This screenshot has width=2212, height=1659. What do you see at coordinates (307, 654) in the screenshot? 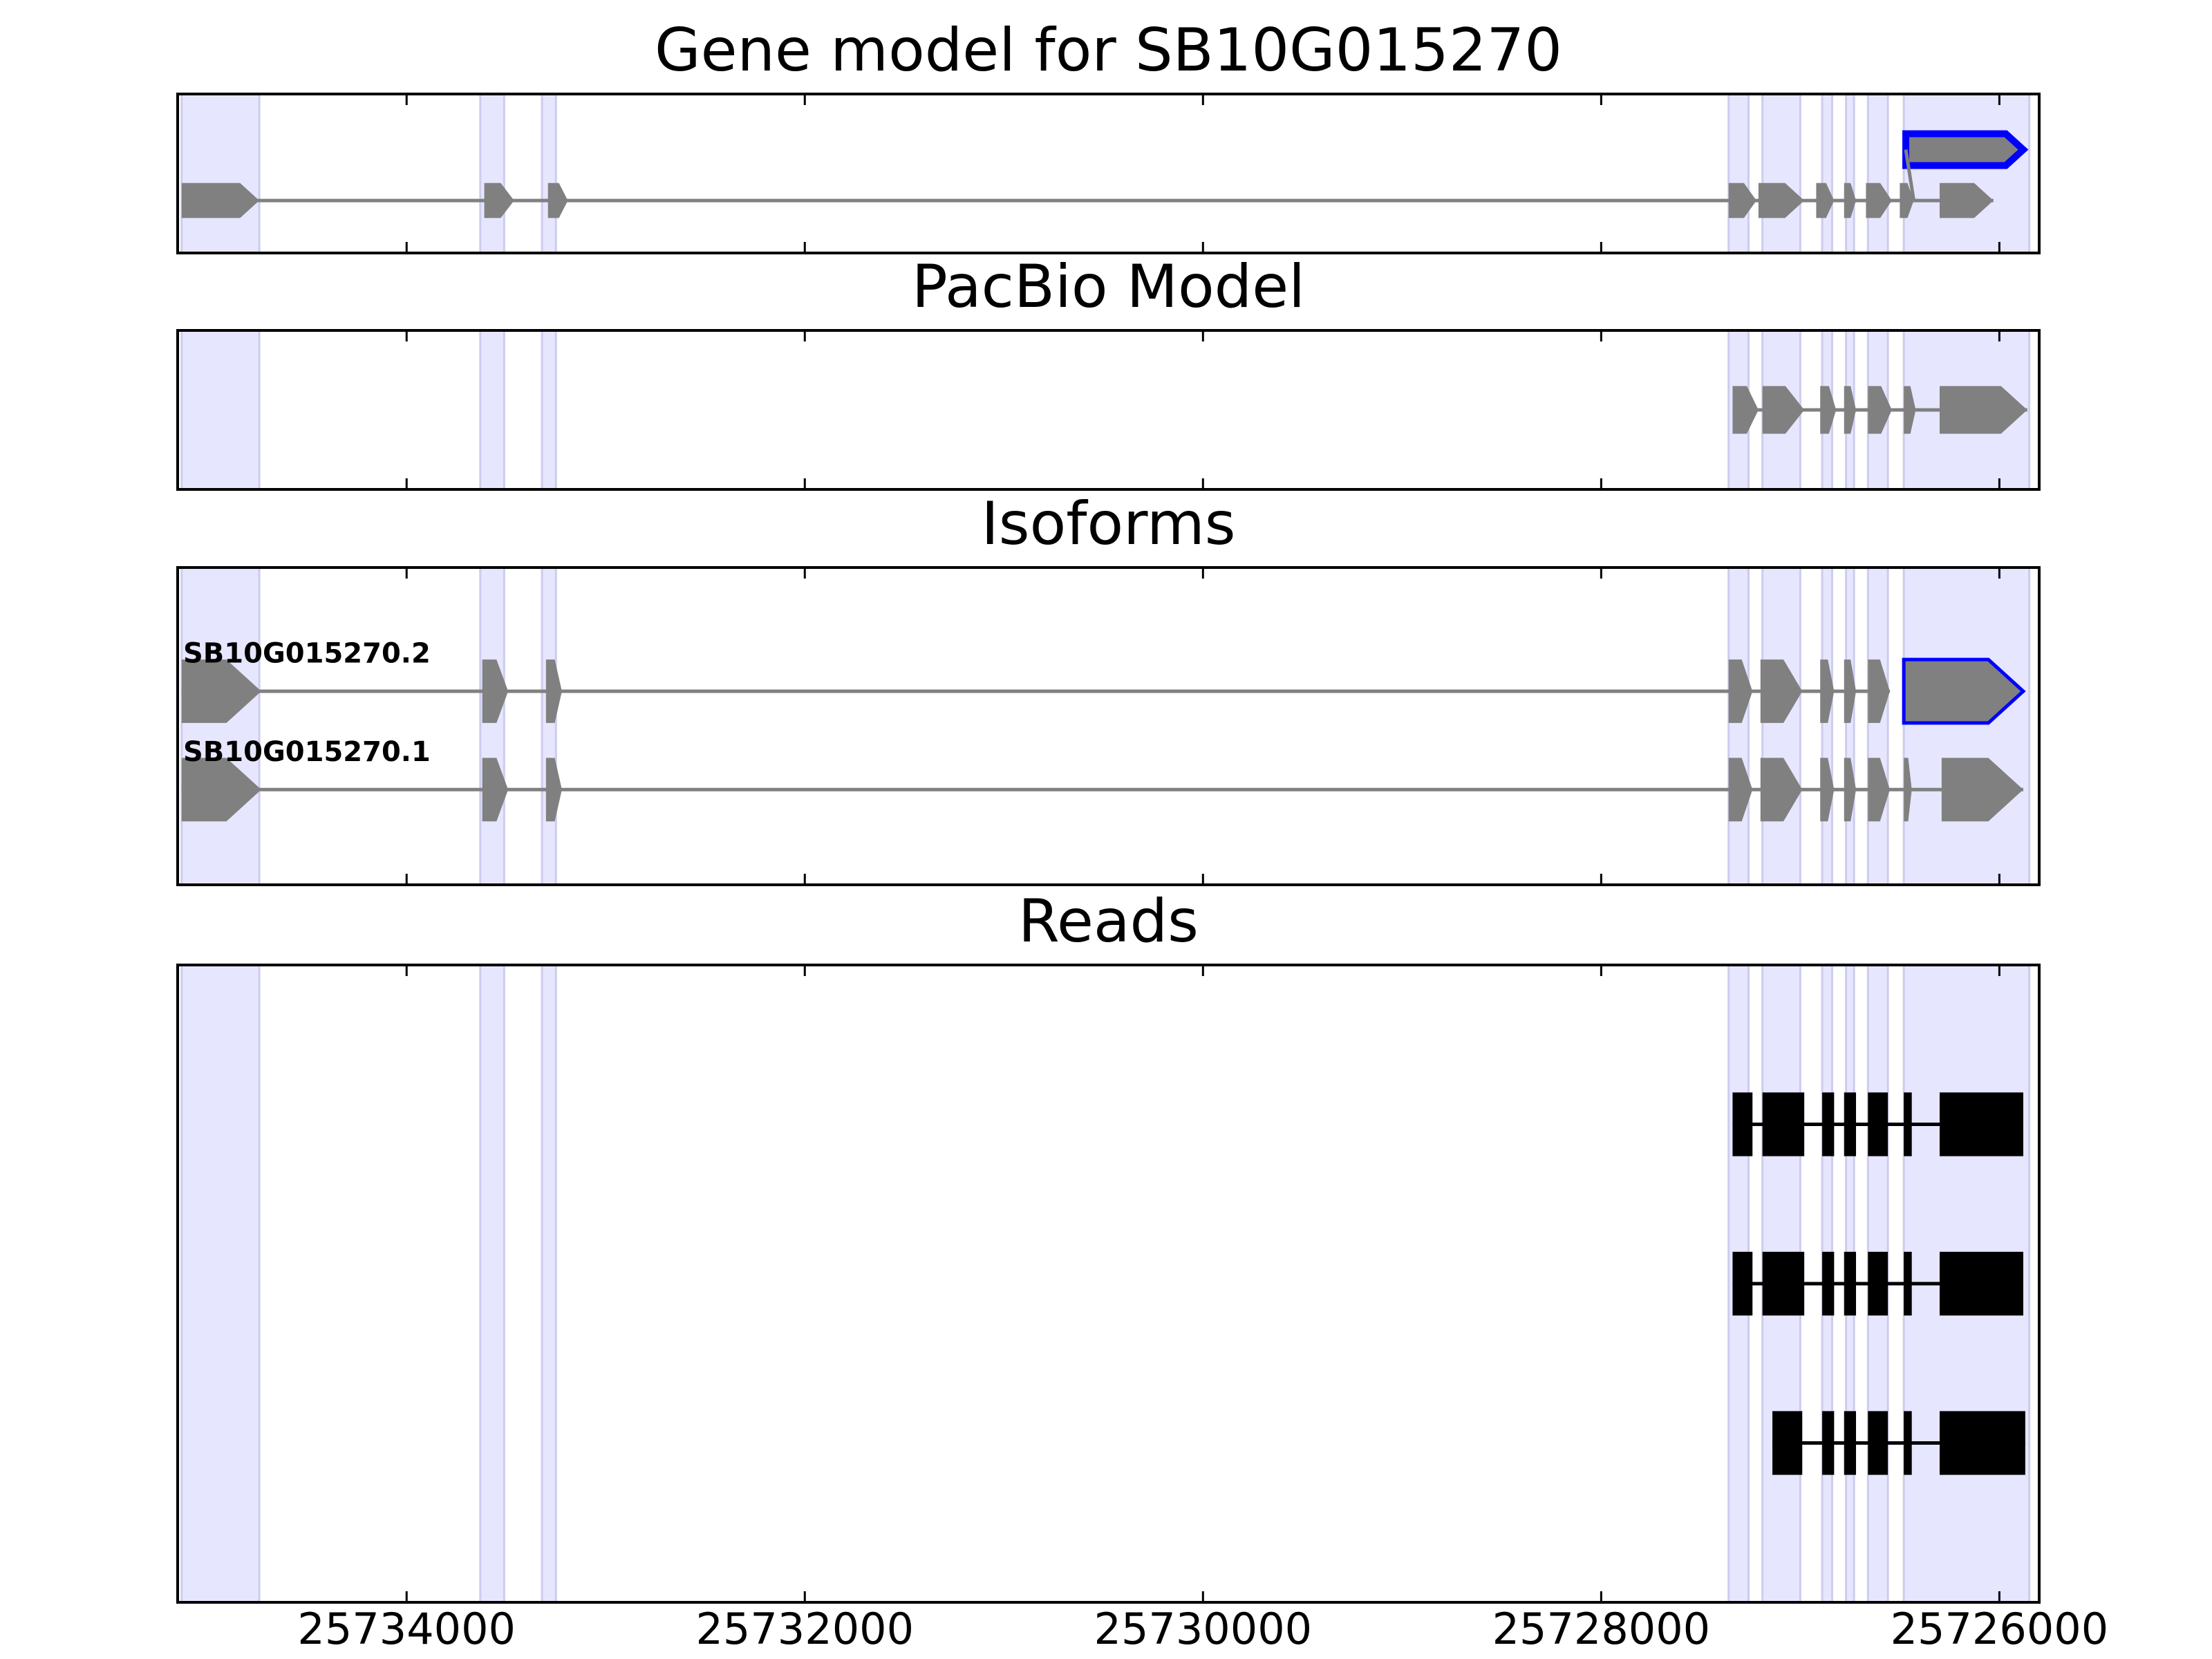
I see `isoform-label: SB10G015270.2` at bounding box center [307, 654].